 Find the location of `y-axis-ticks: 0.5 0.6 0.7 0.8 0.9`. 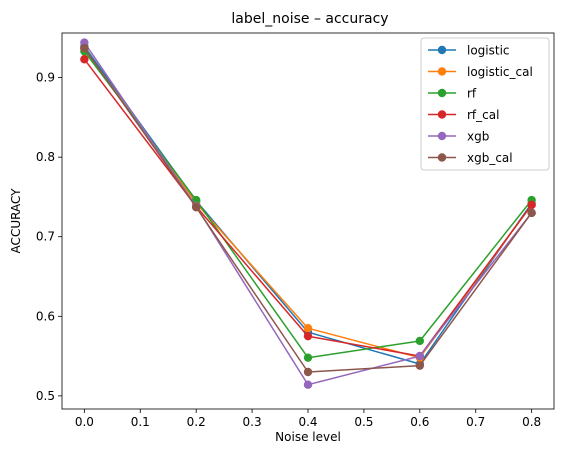

y-axis-ticks: 0.5 0.6 0.7 0.8 0.9 is located at coordinates (49, 237).